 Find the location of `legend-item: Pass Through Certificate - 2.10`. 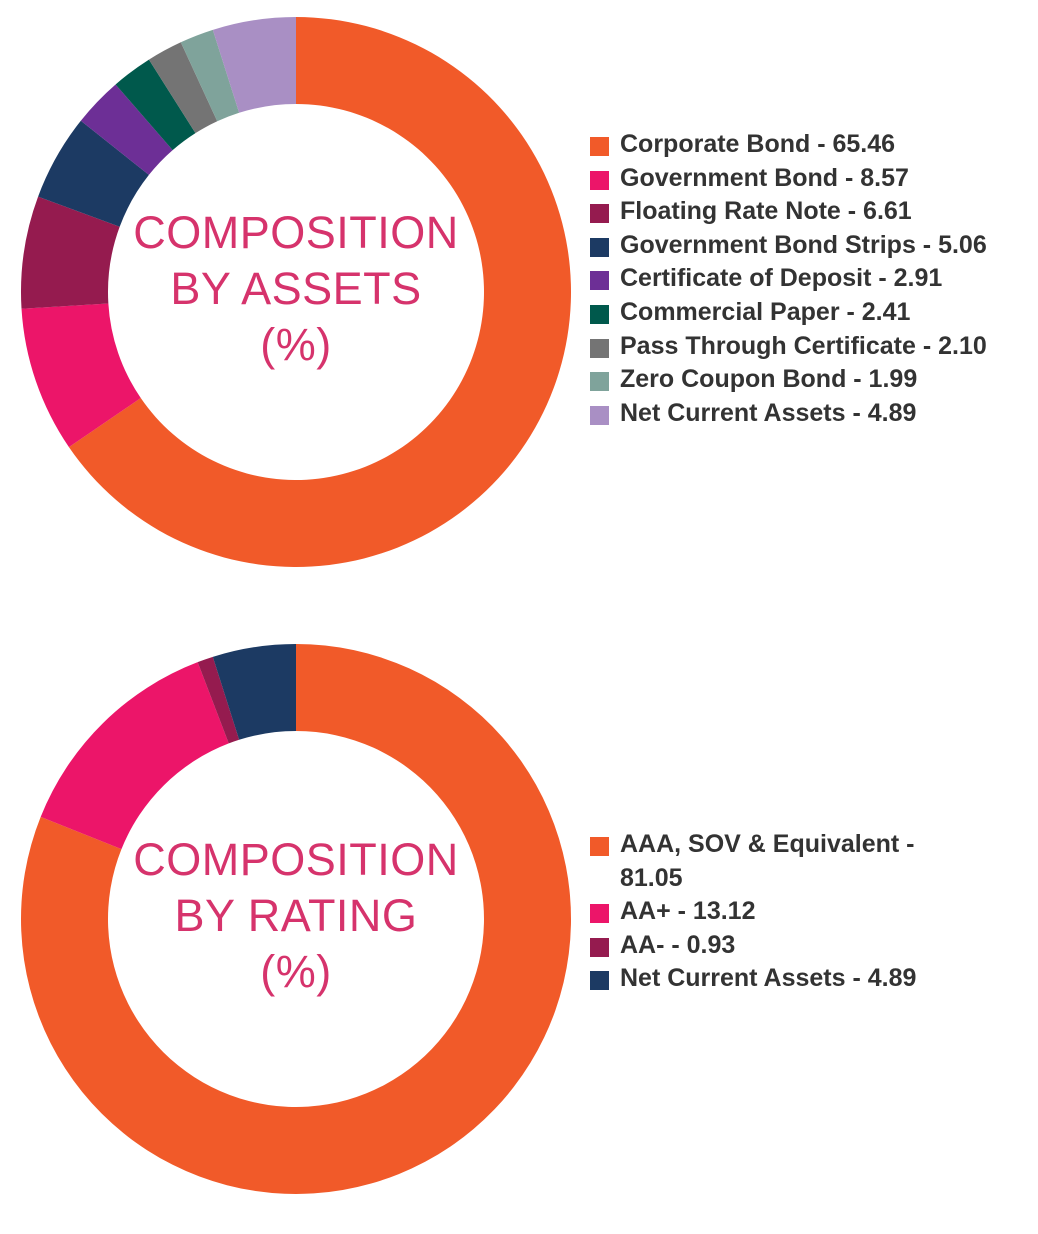

legend-item: Pass Through Certificate - 2.10 is located at coordinates (810, 347).